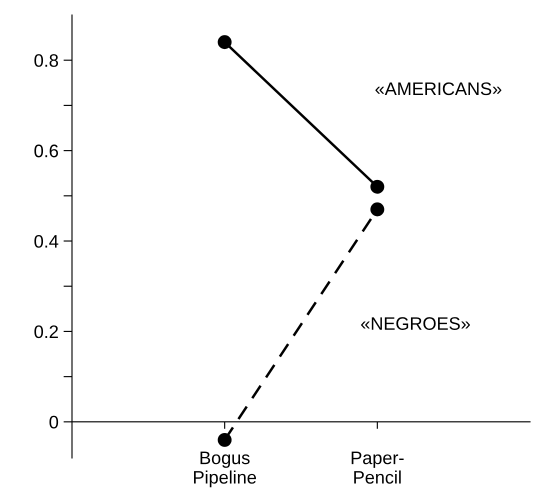 The height and width of the screenshot is (499, 538). Describe the element at coordinates (46, 60) in the screenshot. I see `y-tick-label: 0.8` at that location.